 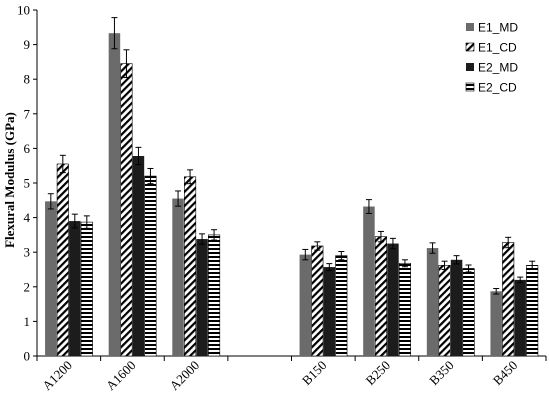 What do you see at coordinates (470, 87) in the screenshot?
I see `legend-swatch-e2-cd` at bounding box center [470, 87].